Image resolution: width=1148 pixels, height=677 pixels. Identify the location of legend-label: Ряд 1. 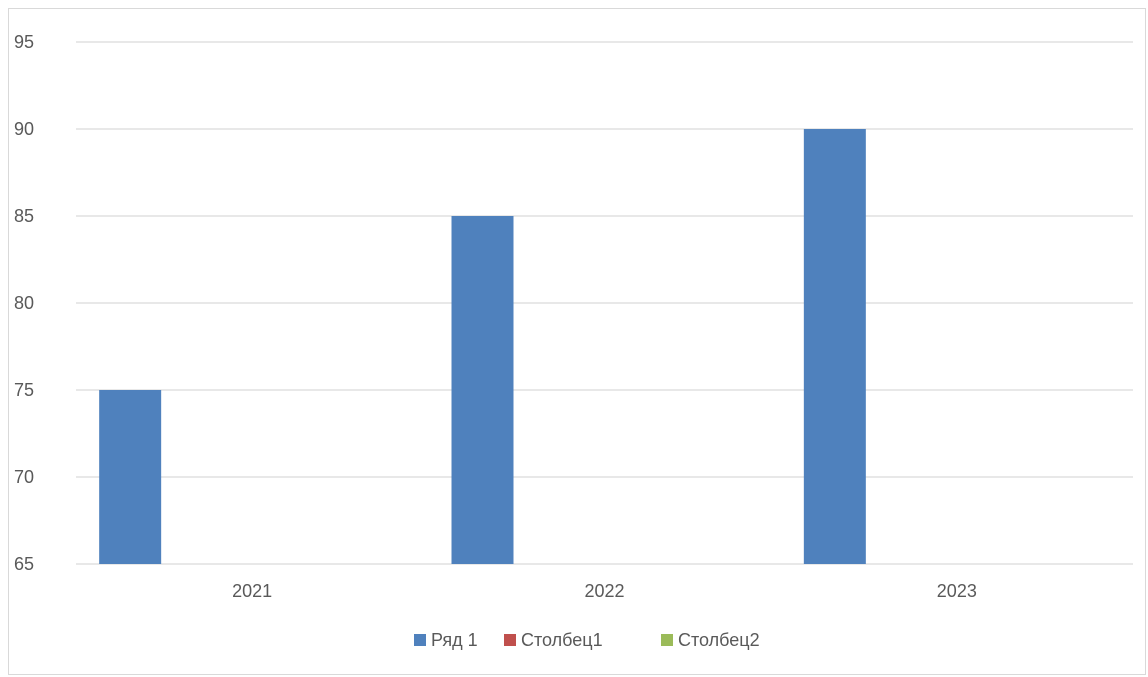
(454, 640).